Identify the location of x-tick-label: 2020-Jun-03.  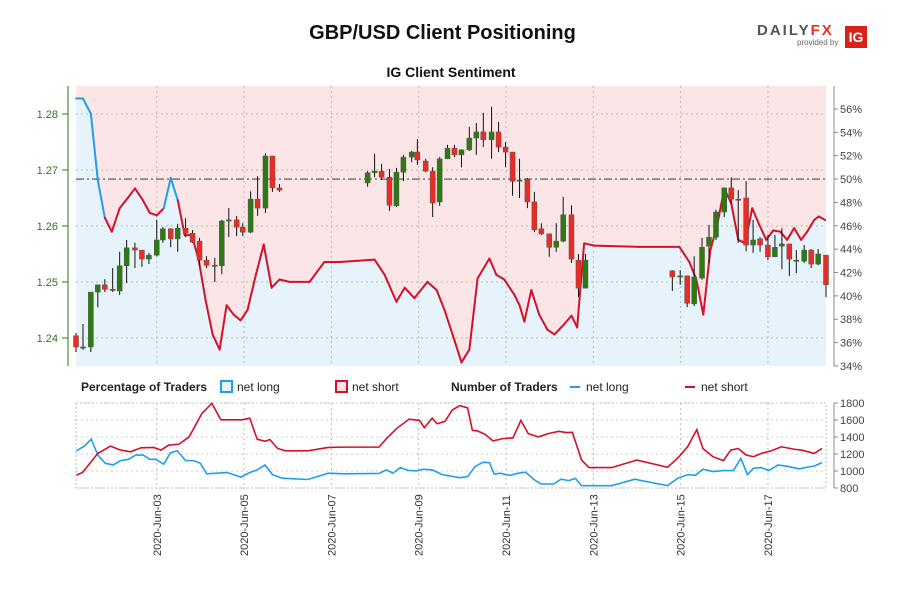
(158, 525).